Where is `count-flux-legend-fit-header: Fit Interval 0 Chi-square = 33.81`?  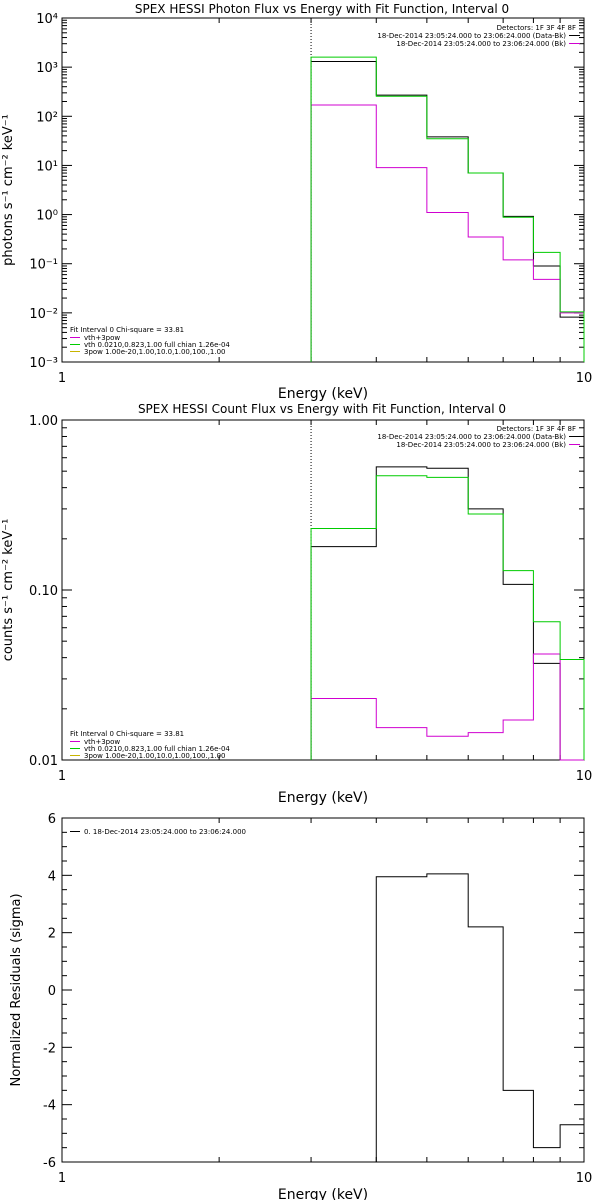
count-flux-legend-fit-header: Fit Interval 0 Chi-square = 33.81 is located at coordinates (127, 734).